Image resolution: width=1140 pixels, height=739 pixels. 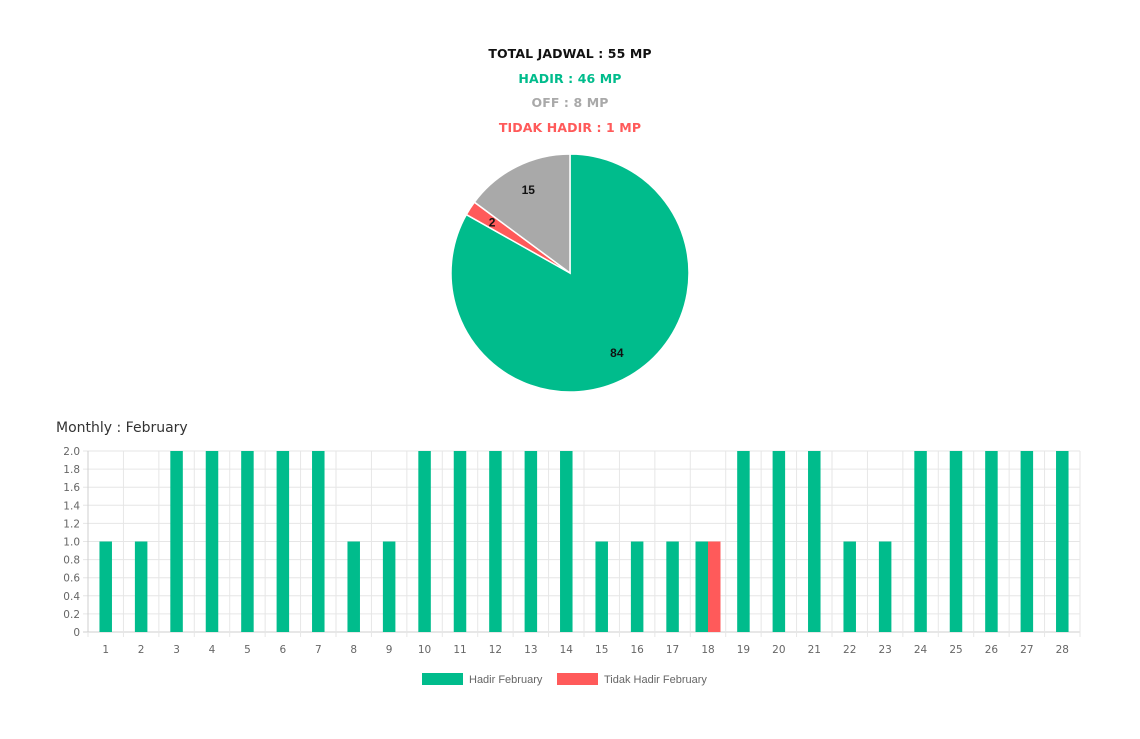 What do you see at coordinates (492, 222) in the screenshot?
I see `pie-slice-label: 2` at bounding box center [492, 222].